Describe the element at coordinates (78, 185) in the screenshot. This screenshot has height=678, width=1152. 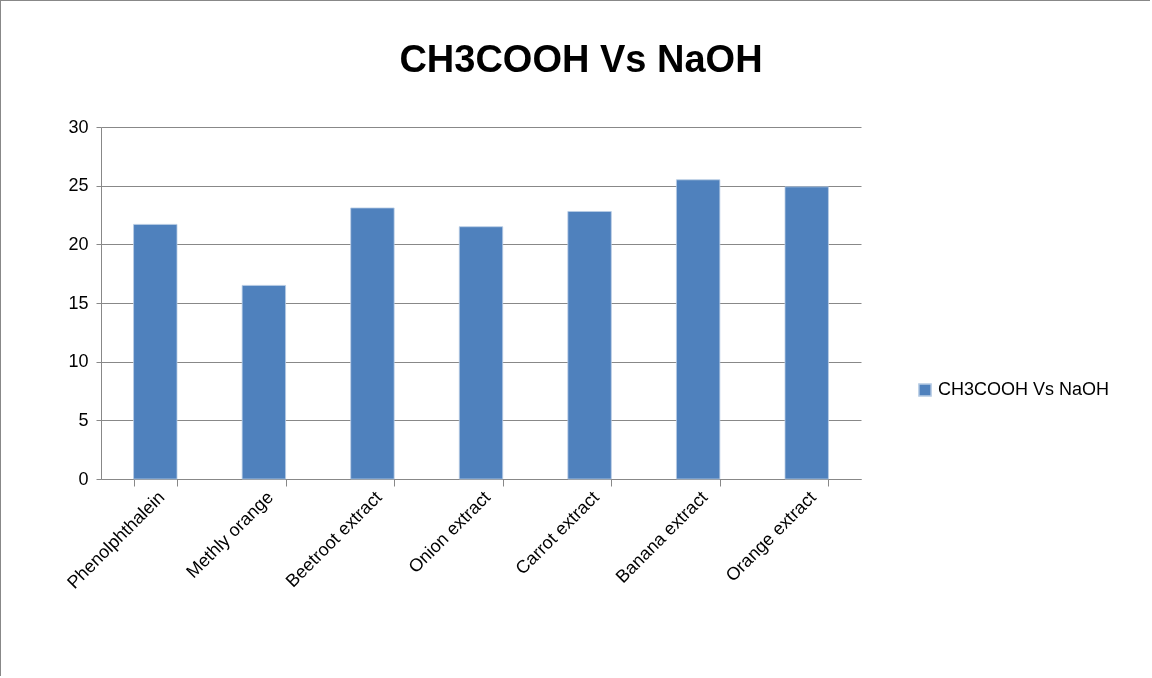
I see `y-tick-label: 25` at that location.